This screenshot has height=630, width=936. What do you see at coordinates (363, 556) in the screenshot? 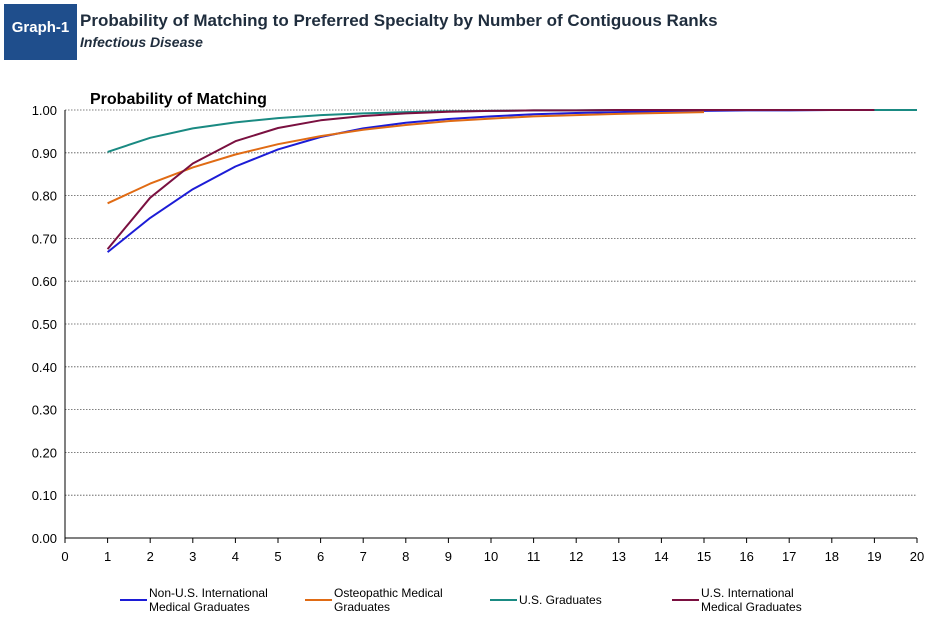
I see `x-tick-label: 7` at bounding box center [363, 556].